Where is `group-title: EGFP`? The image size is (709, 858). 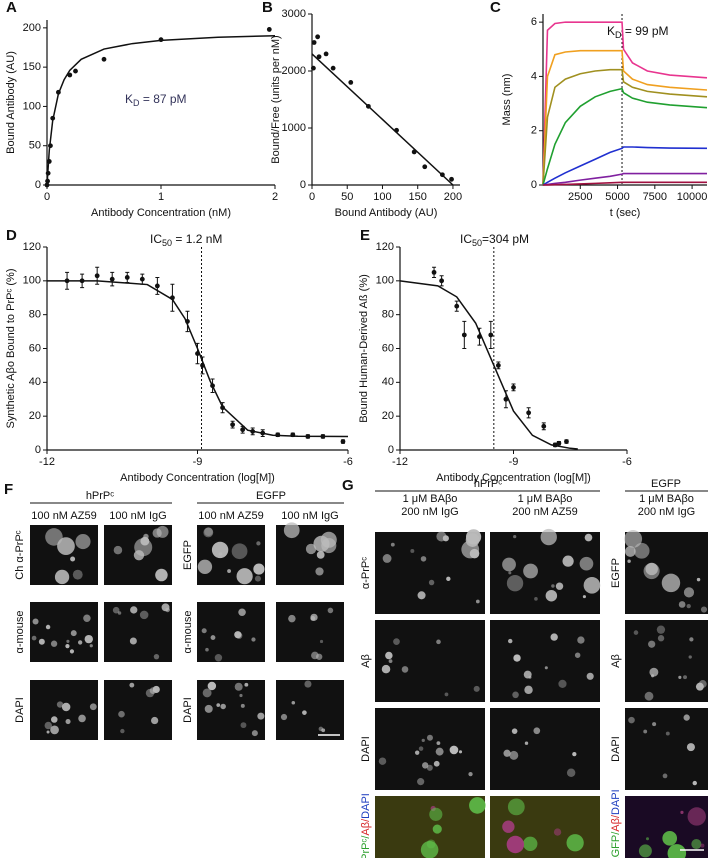
group-title: EGFP is located at coordinates (271, 496).